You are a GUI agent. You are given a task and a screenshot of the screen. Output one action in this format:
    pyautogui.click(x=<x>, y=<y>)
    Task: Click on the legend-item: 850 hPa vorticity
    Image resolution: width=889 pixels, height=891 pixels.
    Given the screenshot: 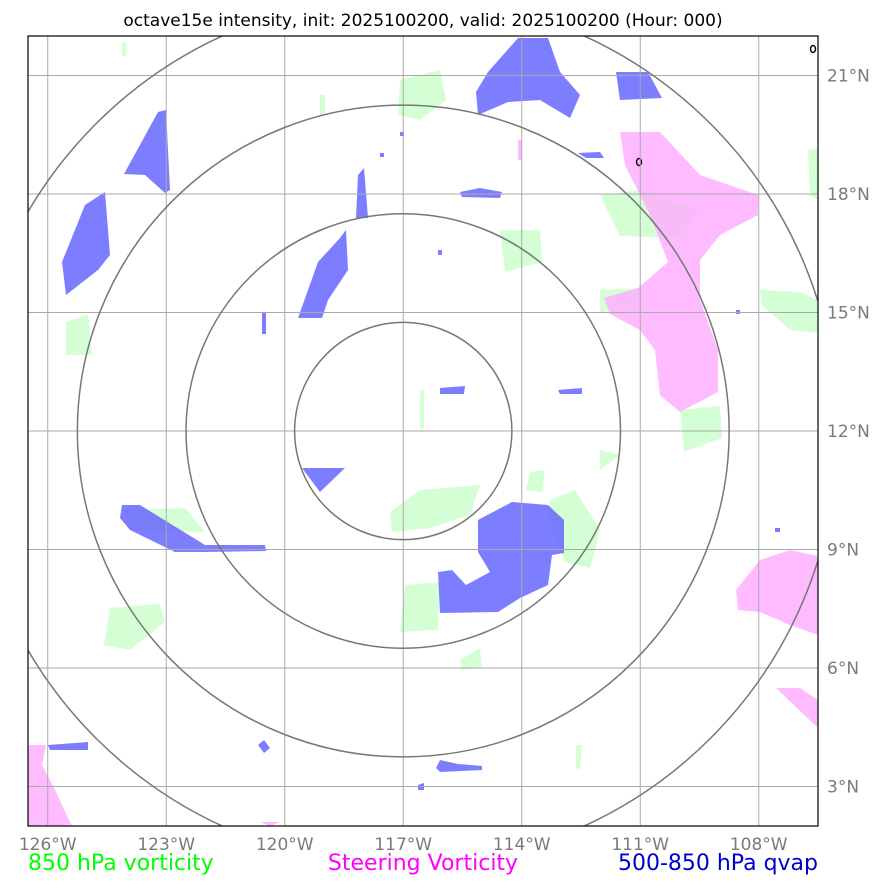 What is the action you would take?
    pyautogui.click(x=121, y=863)
    